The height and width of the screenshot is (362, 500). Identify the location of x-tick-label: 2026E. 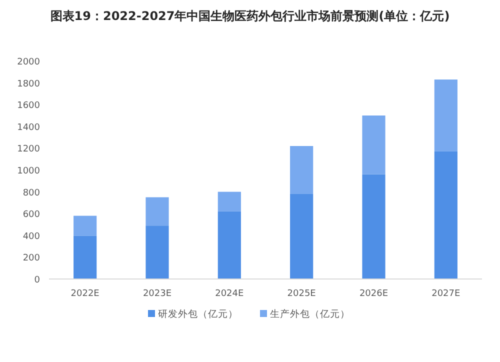
(373, 294).